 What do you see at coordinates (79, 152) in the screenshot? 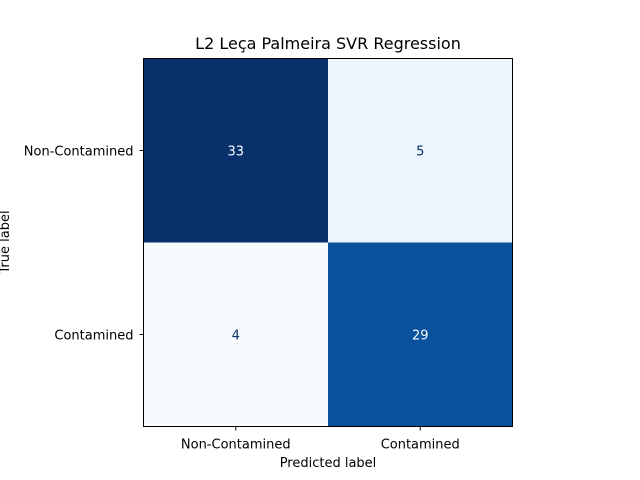
I see `y-tick-label: Non-Contamined` at bounding box center [79, 152].